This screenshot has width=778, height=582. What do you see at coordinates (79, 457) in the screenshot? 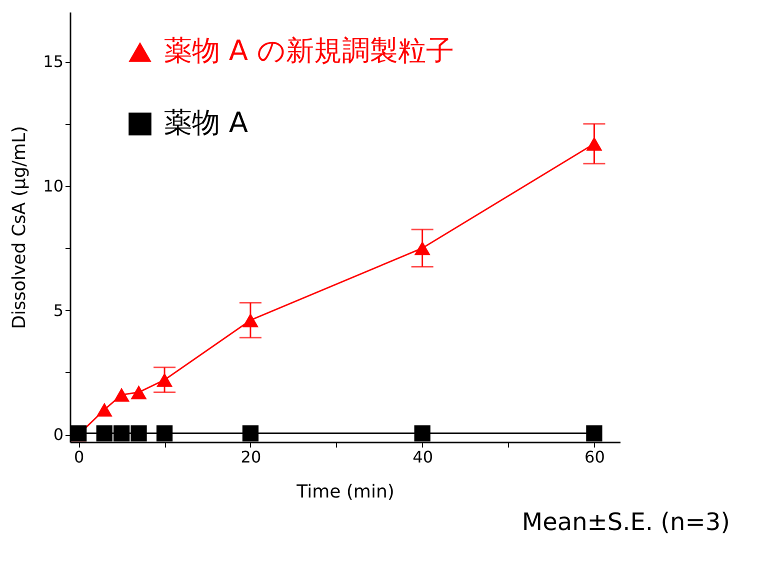
I see `x-tick-label: 0` at bounding box center [79, 457].